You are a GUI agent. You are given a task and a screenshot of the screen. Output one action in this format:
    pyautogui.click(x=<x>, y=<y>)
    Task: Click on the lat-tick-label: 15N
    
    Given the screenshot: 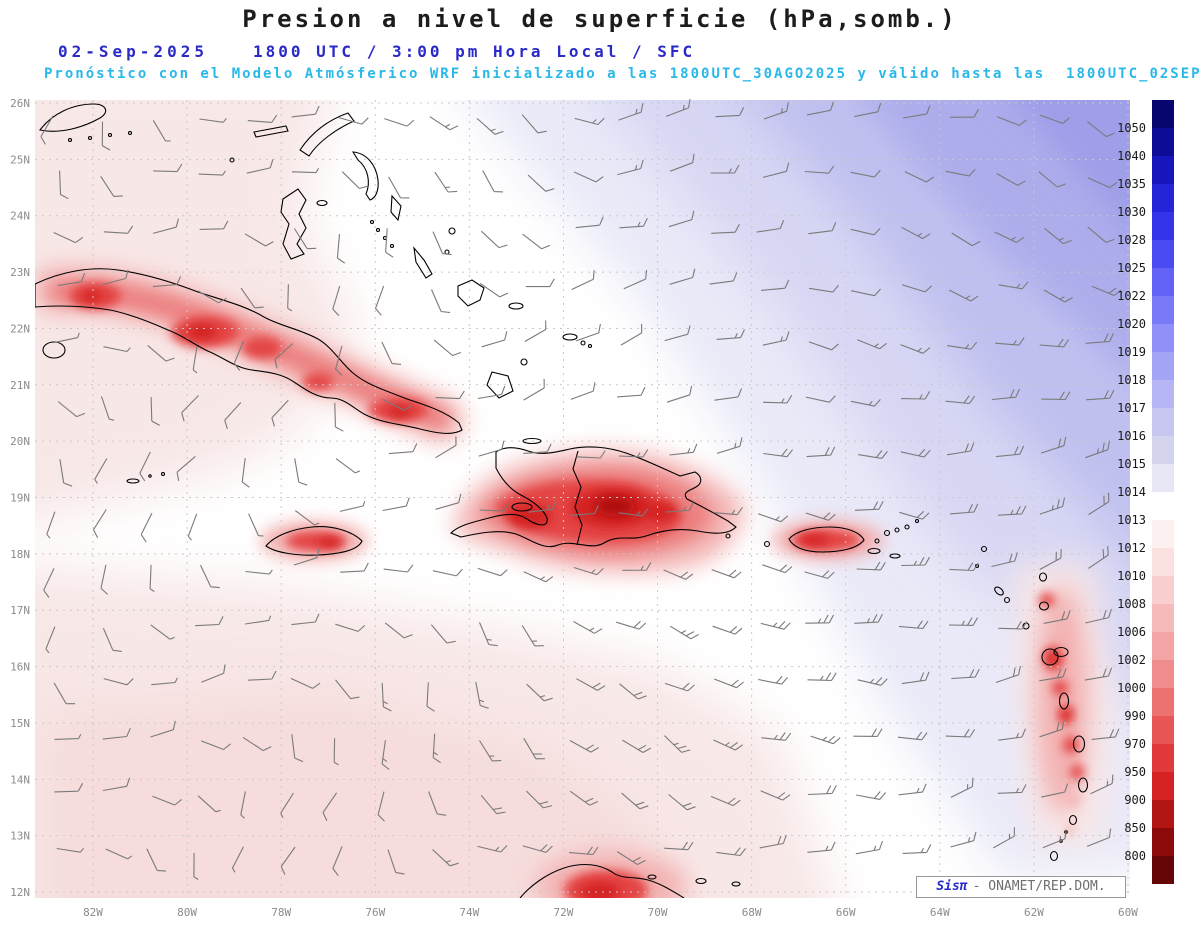 What is the action you would take?
    pyautogui.click(x=20, y=723)
    